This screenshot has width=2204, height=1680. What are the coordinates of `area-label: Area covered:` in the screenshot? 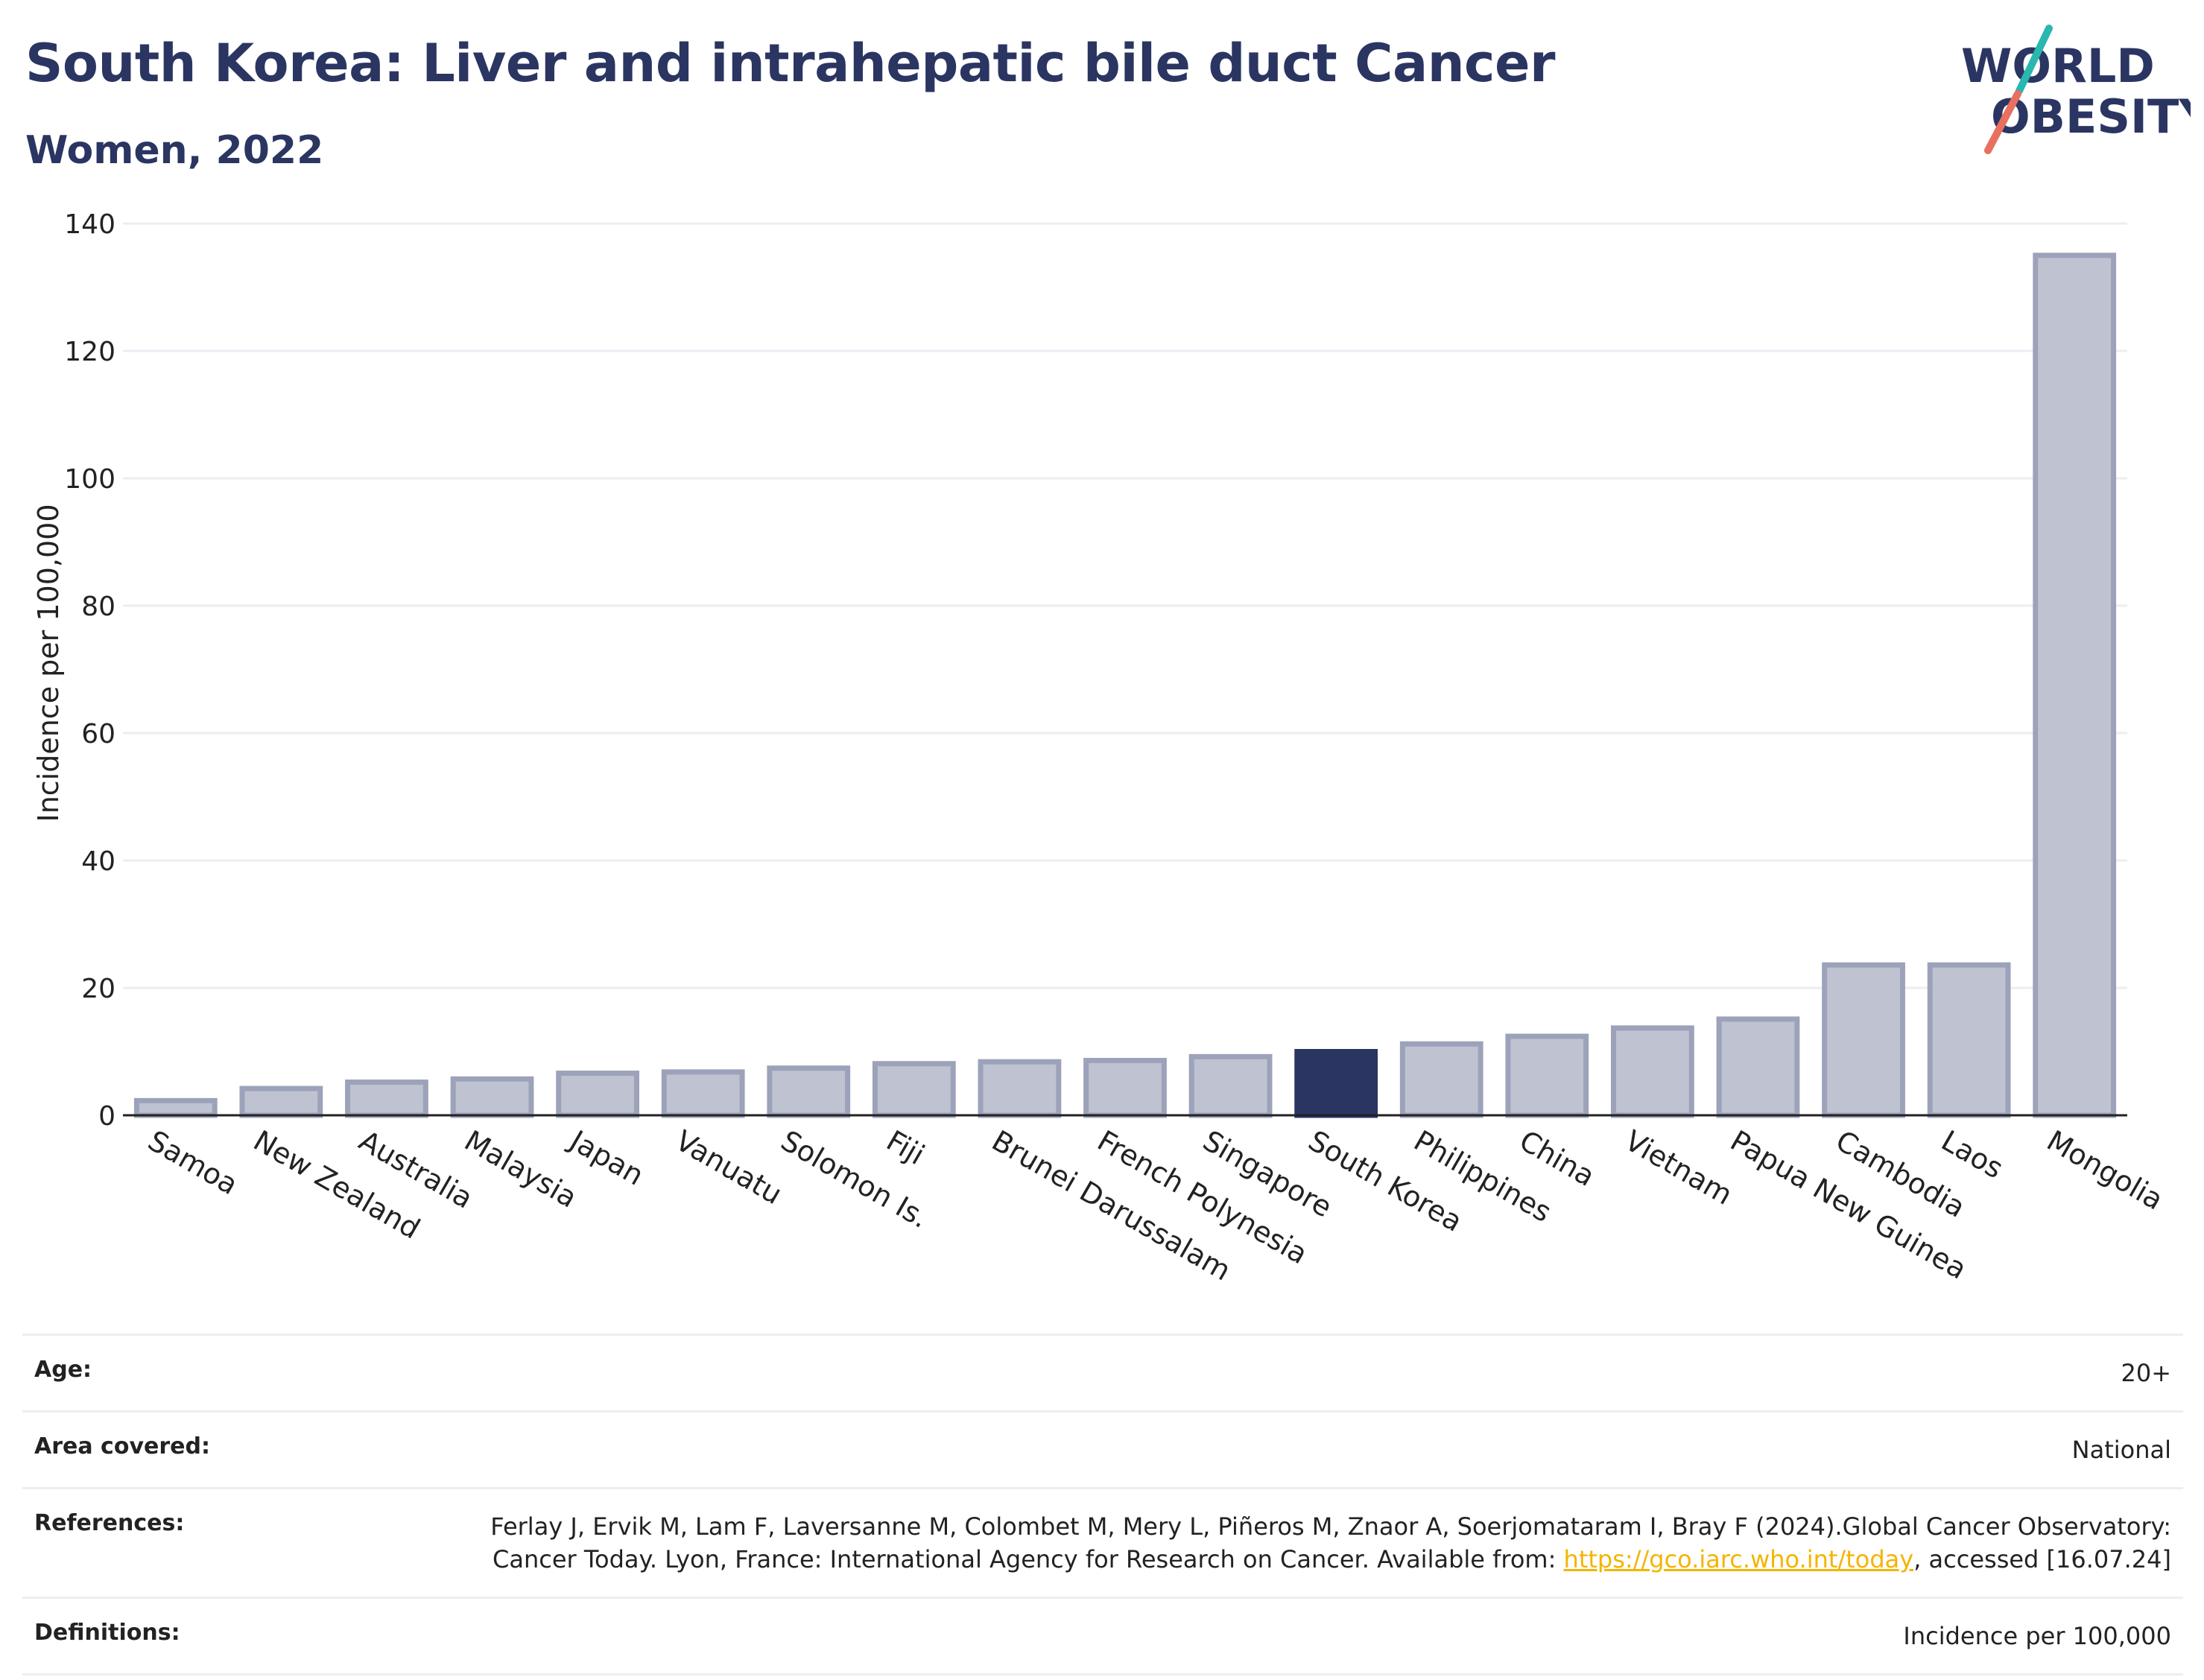 It's located at (122, 1446).